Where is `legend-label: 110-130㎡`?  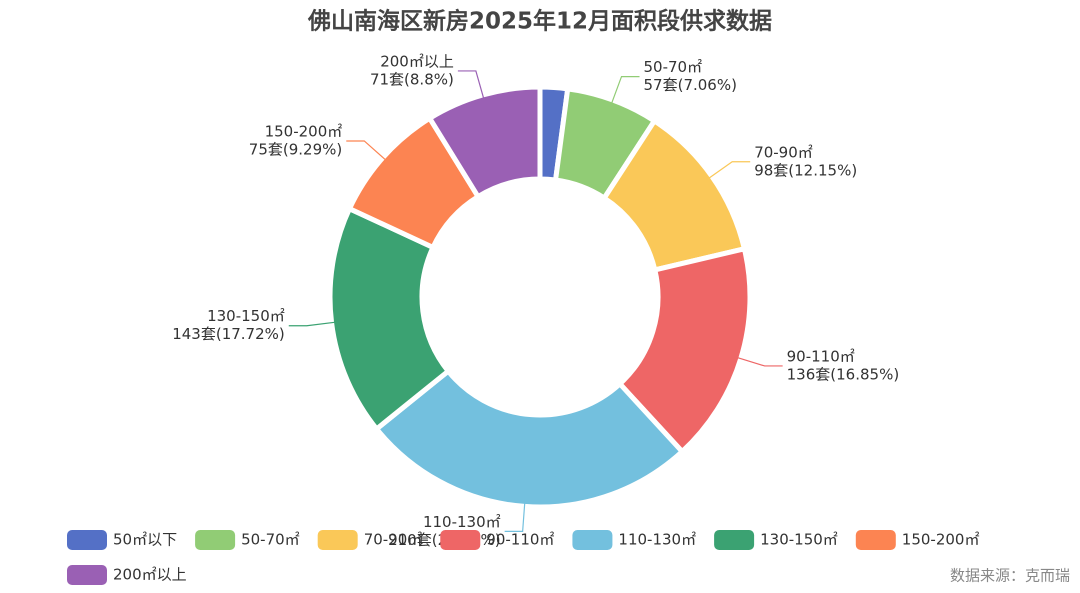
legend-label: 110-130㎡ is located at coordinates (657, 540).